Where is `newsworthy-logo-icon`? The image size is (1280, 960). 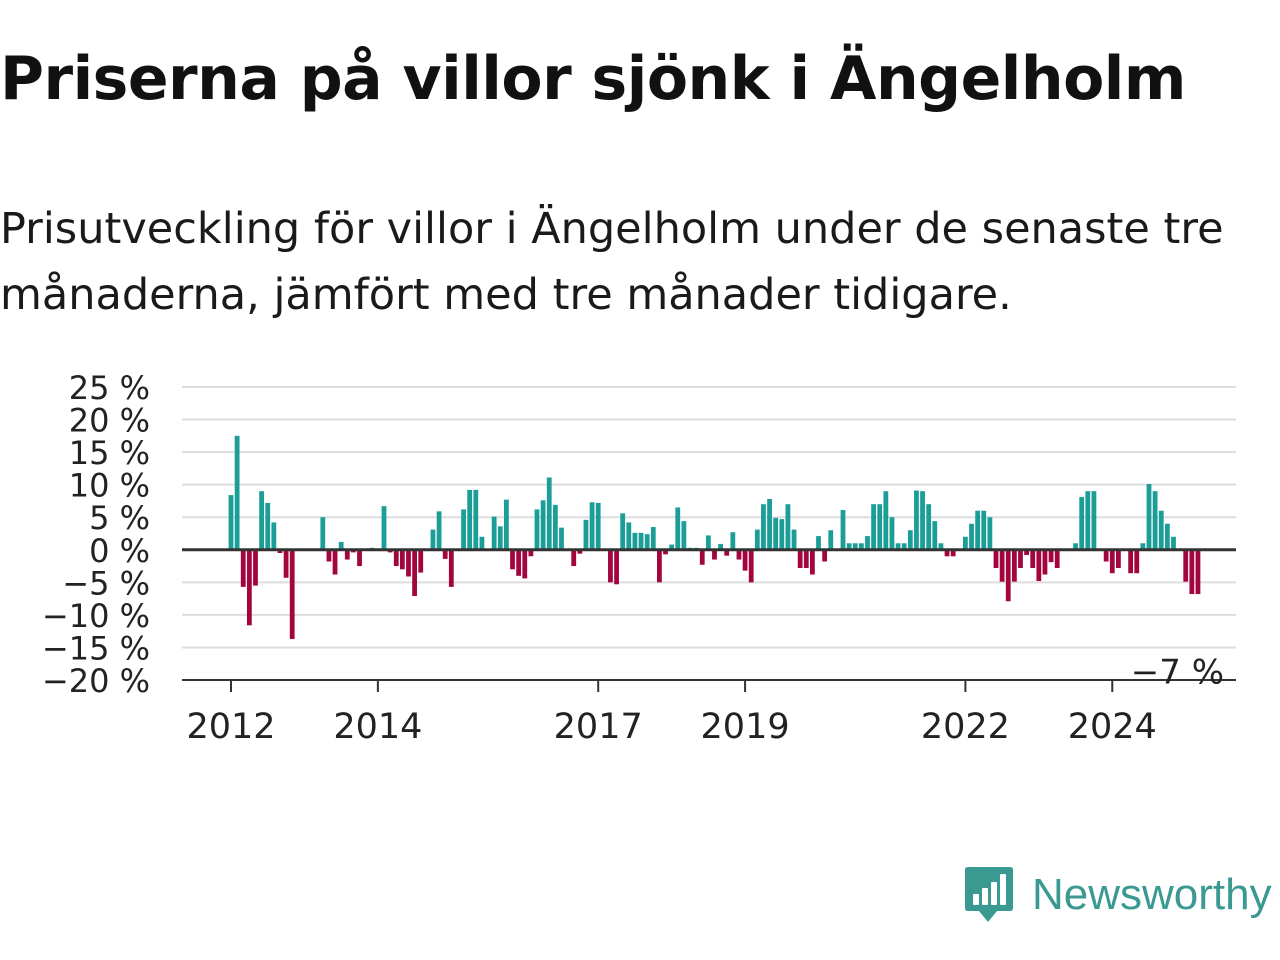
newsworthy-logo-icon is located at coordinates (989, 894).